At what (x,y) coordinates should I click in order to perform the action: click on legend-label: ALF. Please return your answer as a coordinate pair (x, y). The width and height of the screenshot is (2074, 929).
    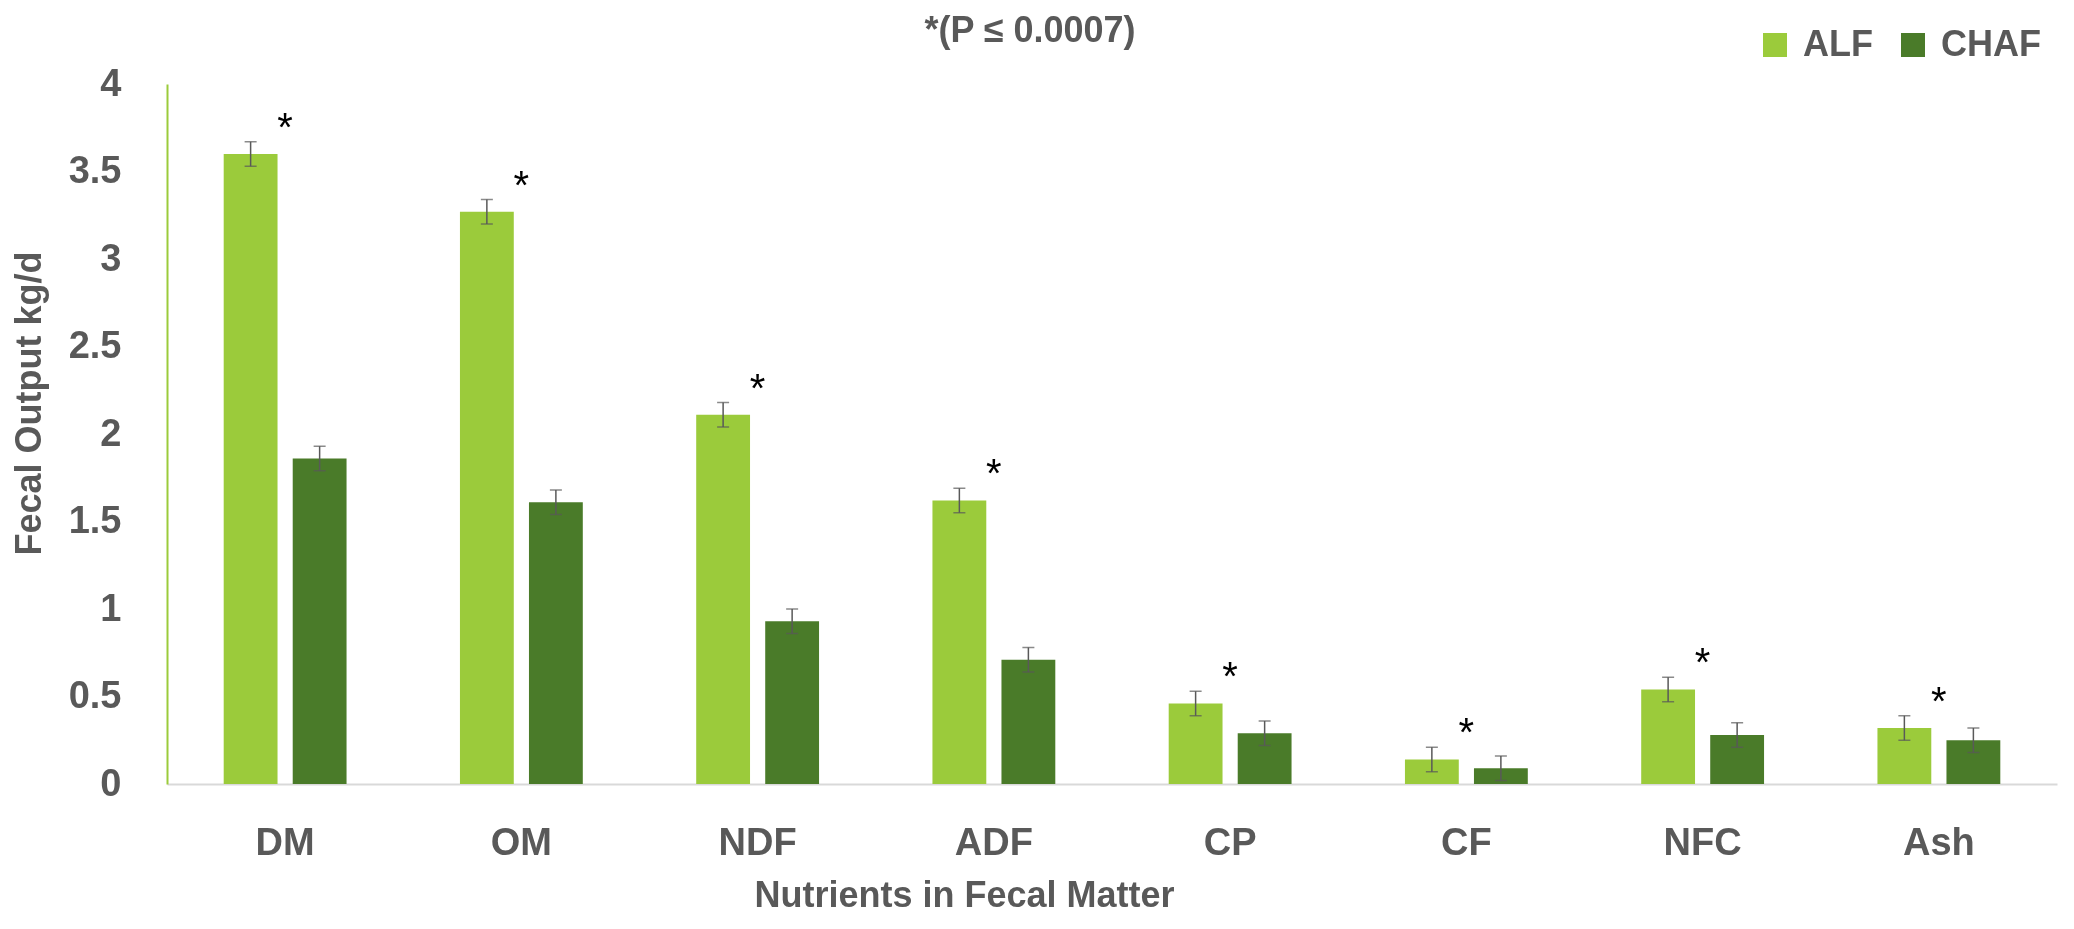
    Looking at the image, I should click on (1838, 43).